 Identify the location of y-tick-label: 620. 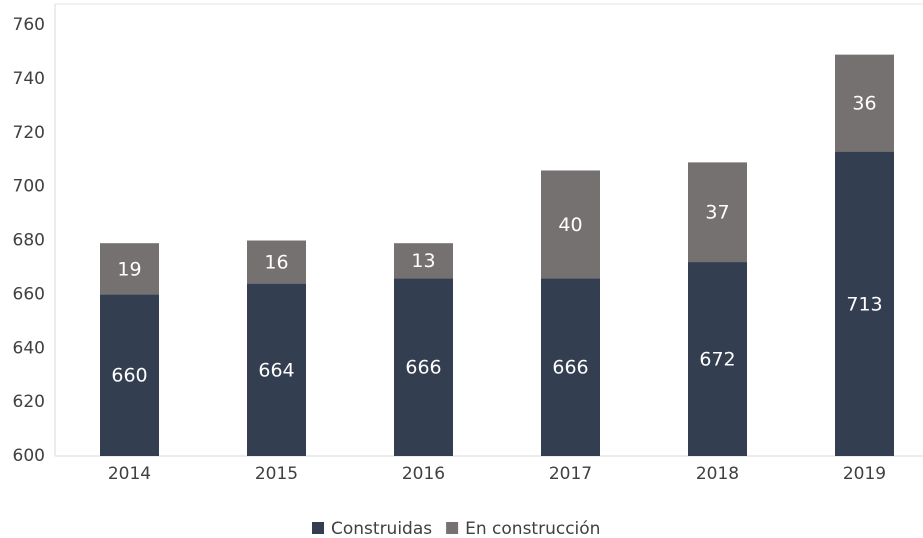
(29, 402).